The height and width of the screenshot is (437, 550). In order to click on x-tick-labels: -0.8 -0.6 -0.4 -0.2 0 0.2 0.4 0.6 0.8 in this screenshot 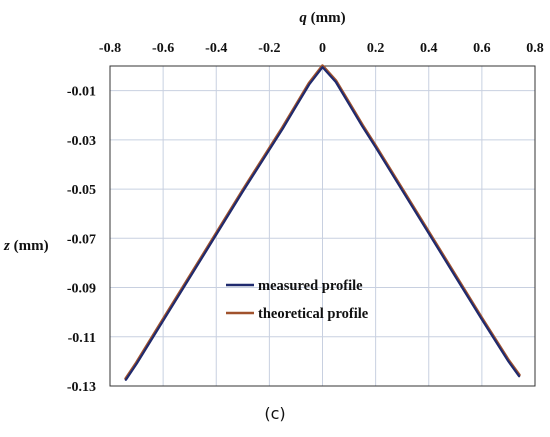, I will do `click(321, 48)`.